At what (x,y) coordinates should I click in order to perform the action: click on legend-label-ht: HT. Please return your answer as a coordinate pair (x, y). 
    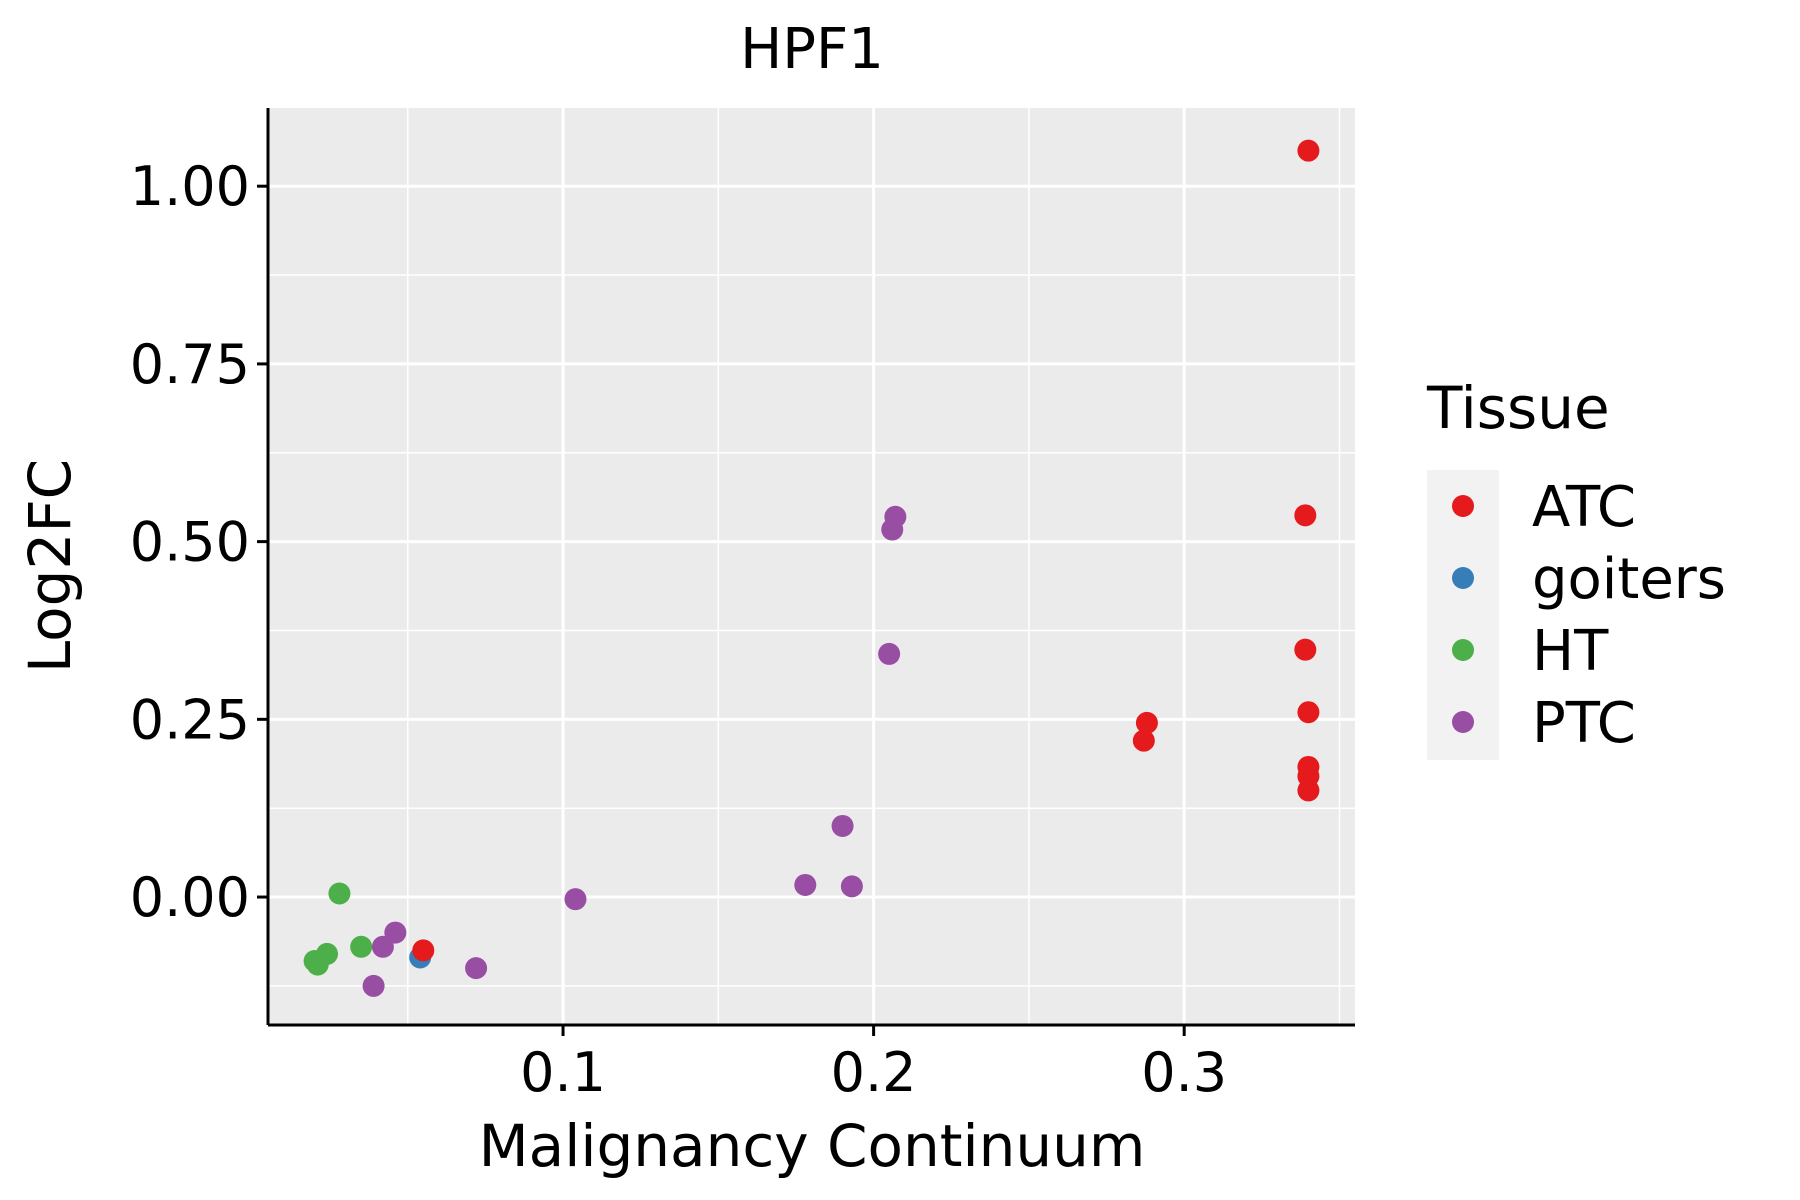
    Looking at the image, I should click on (1570, 651).